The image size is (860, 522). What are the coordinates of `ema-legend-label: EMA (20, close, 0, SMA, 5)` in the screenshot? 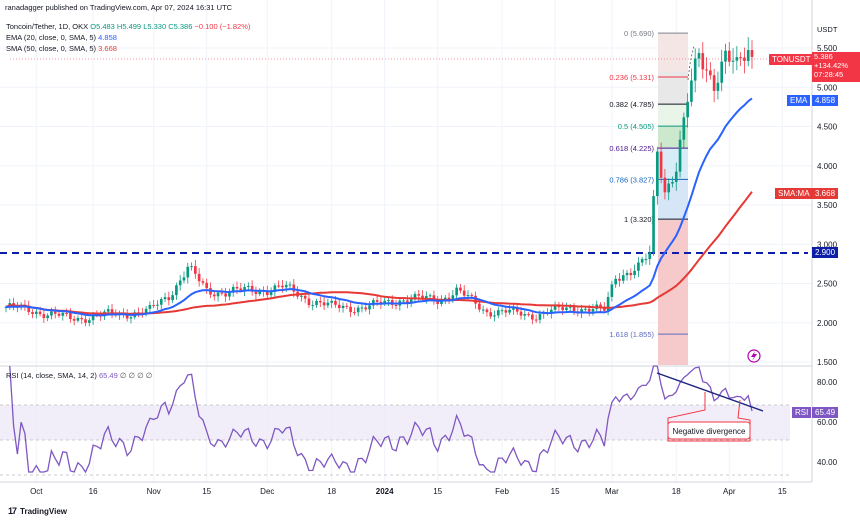 It's located at (51, 37).